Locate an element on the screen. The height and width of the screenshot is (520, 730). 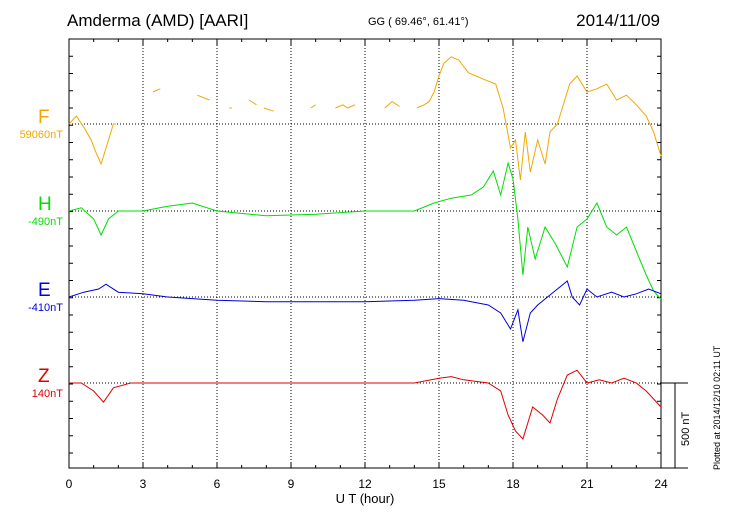
plotted-timestamp: Plotted at 2014/12/10 02:11 UT is located at coordinates (717, 407).